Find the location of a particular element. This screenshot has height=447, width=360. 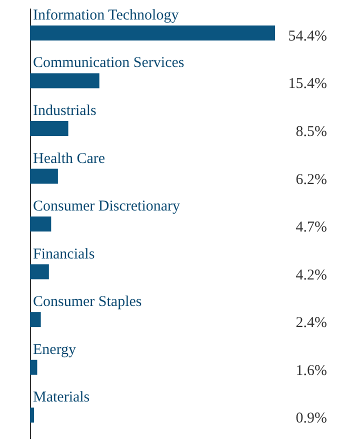

y-tick-label: Communication Services is located at coordinates (108, 63).